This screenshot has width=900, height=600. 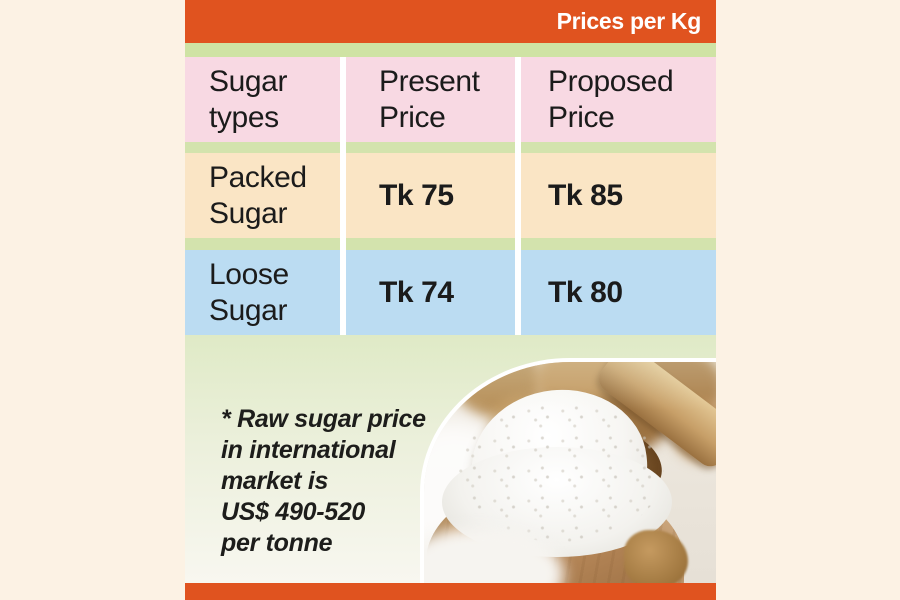 What do you see at coordinates (277, 543) in the screenshot?
I see `footnote-line: per tonne` at bounding box center [277, 543].